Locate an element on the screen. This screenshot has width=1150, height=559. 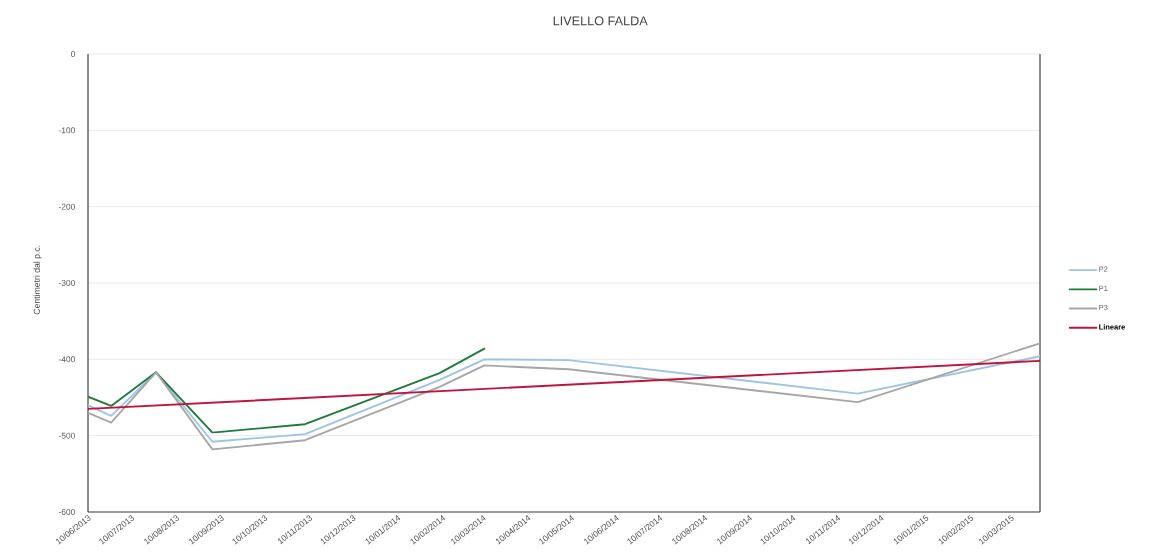
y-tick-label: 0 is located at coordinates (72, 54).